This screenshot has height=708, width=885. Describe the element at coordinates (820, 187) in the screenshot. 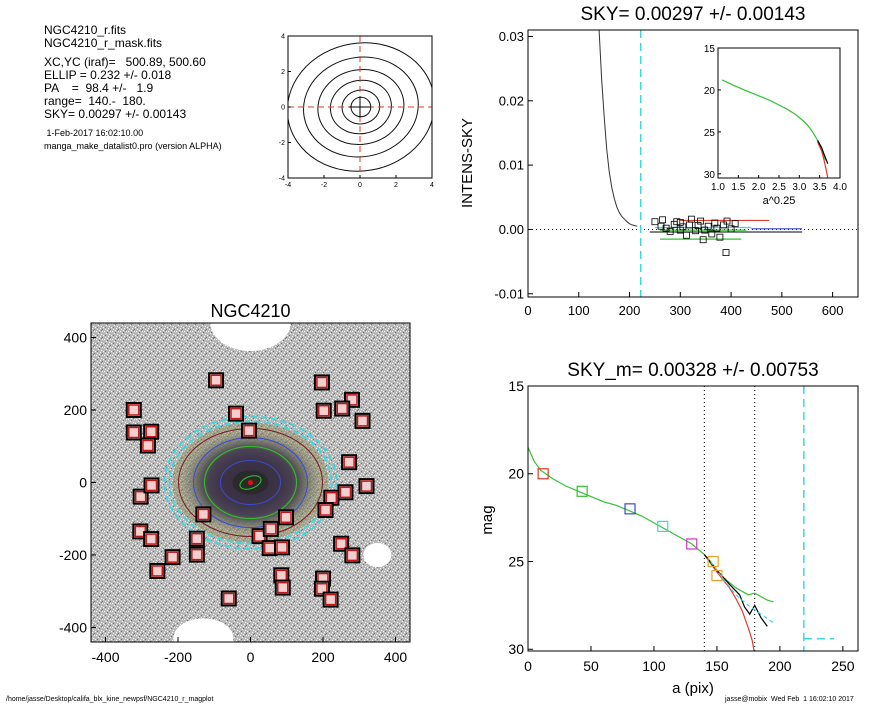

I see `inset-x-tick-label: 3.5` at that location.